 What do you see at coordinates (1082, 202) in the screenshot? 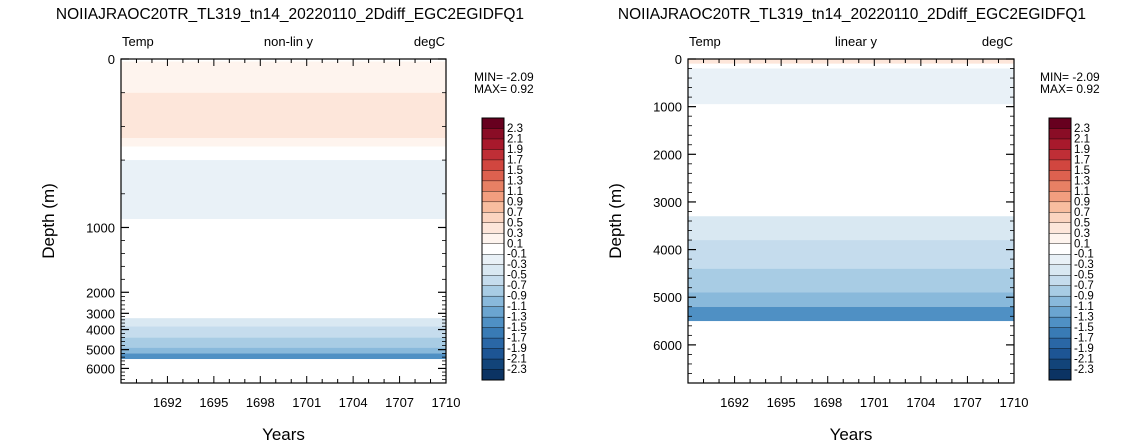
I see `colorbar-label: 0.9` at bounding box center [1082, 202].